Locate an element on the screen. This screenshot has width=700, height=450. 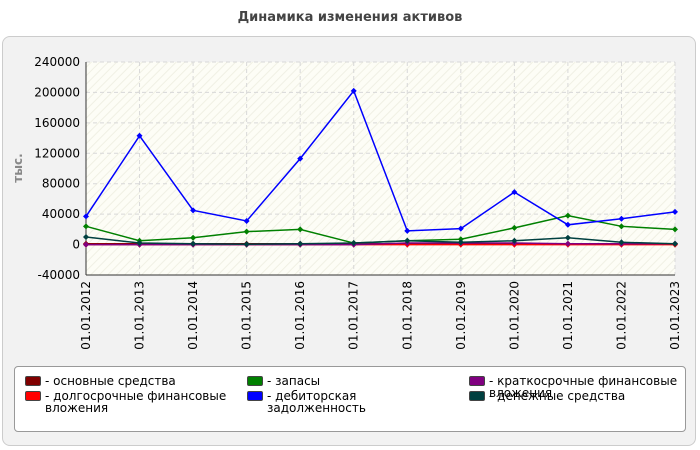
x-tick-label: 01.01.2021 is located at coordinates (568, 315).